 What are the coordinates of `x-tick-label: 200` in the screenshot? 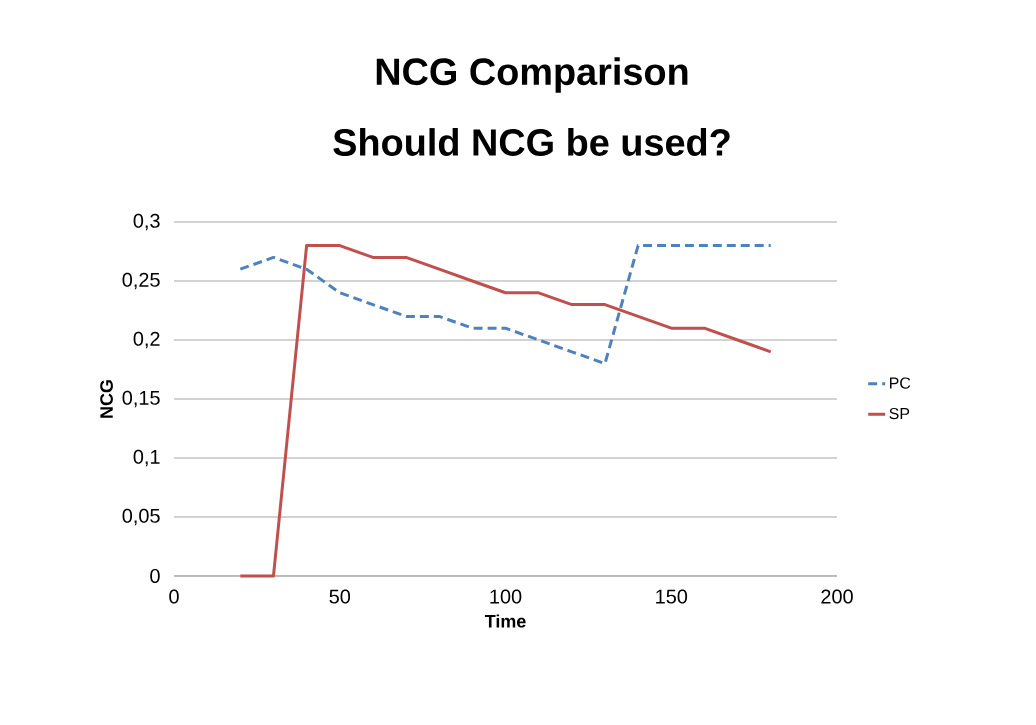 It's located at (837, 596).